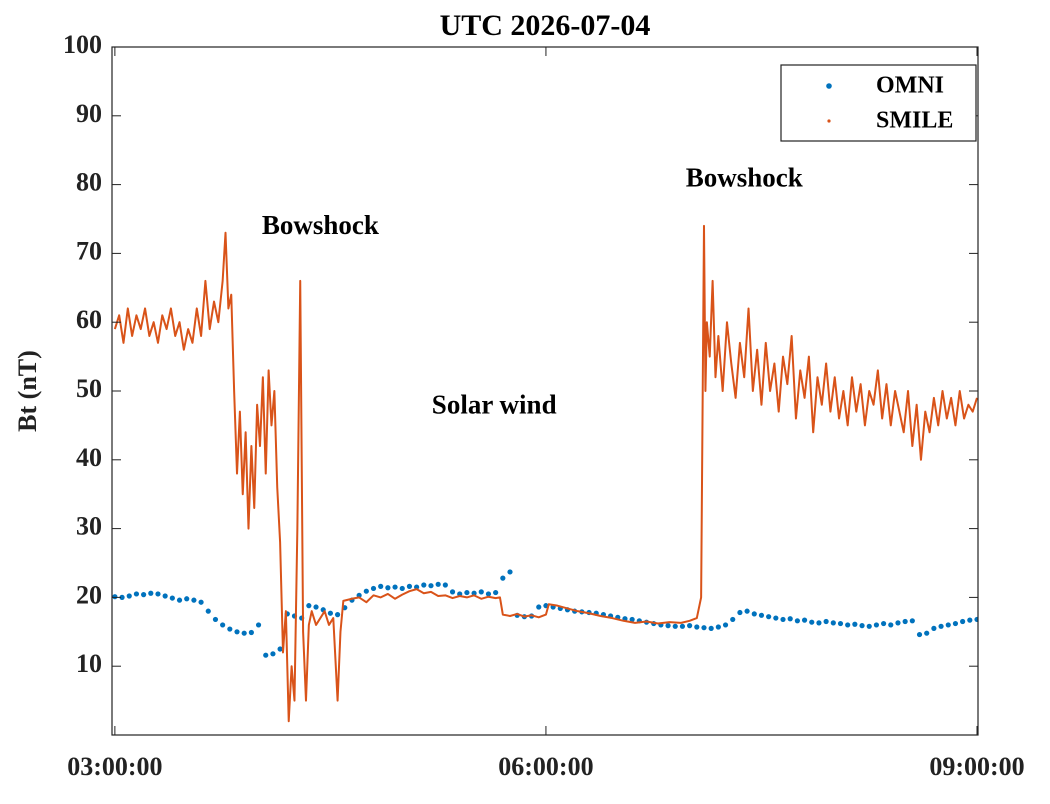 The height and width of the screenshot is (804, 1050). What do you see at coordinates (89, 319) in the screenshot?
I see `y-tick-label: 60` at bounding box center [89, 319].